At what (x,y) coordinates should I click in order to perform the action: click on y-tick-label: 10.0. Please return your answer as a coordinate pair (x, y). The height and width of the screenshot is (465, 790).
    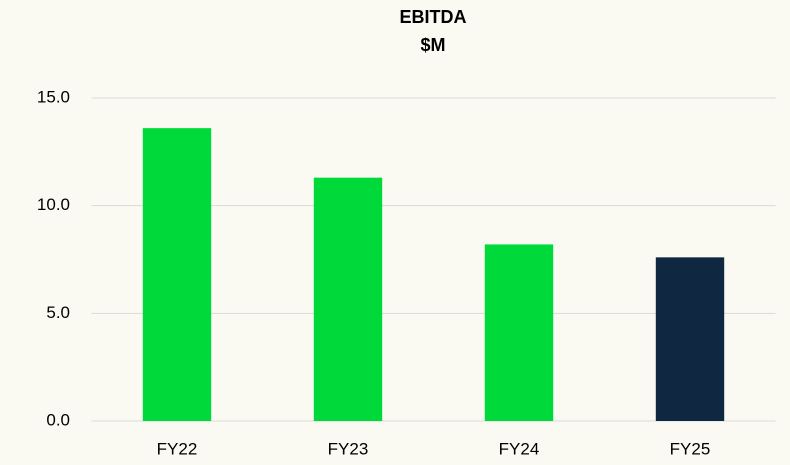
    Looking at the image, I should click on (53, 204).